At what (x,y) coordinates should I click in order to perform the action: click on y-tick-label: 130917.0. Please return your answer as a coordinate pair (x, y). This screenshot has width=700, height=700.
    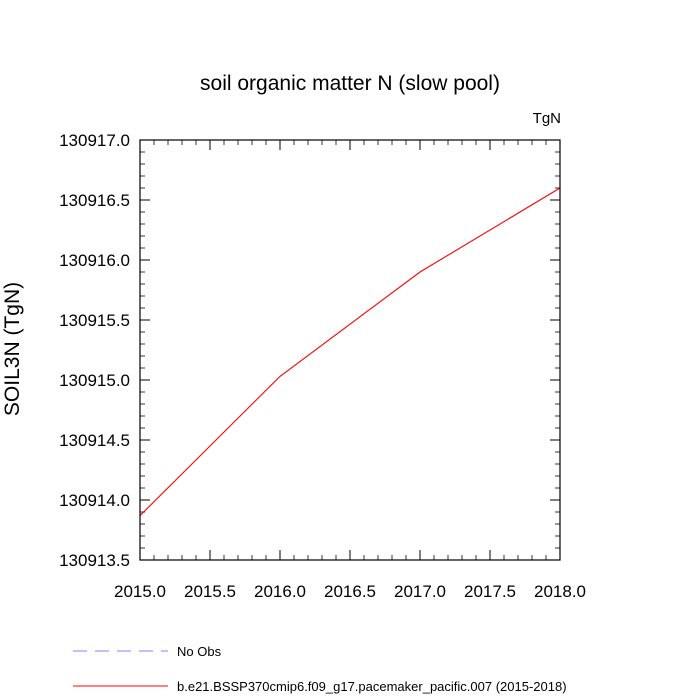
    Looking at the image, I should click on (94, 140).